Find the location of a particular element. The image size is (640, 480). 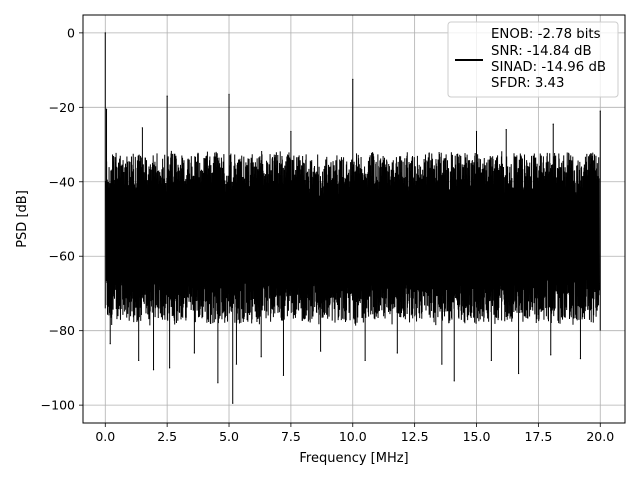

x-tick-label: 2.5 is located at coordinates (167, 436).